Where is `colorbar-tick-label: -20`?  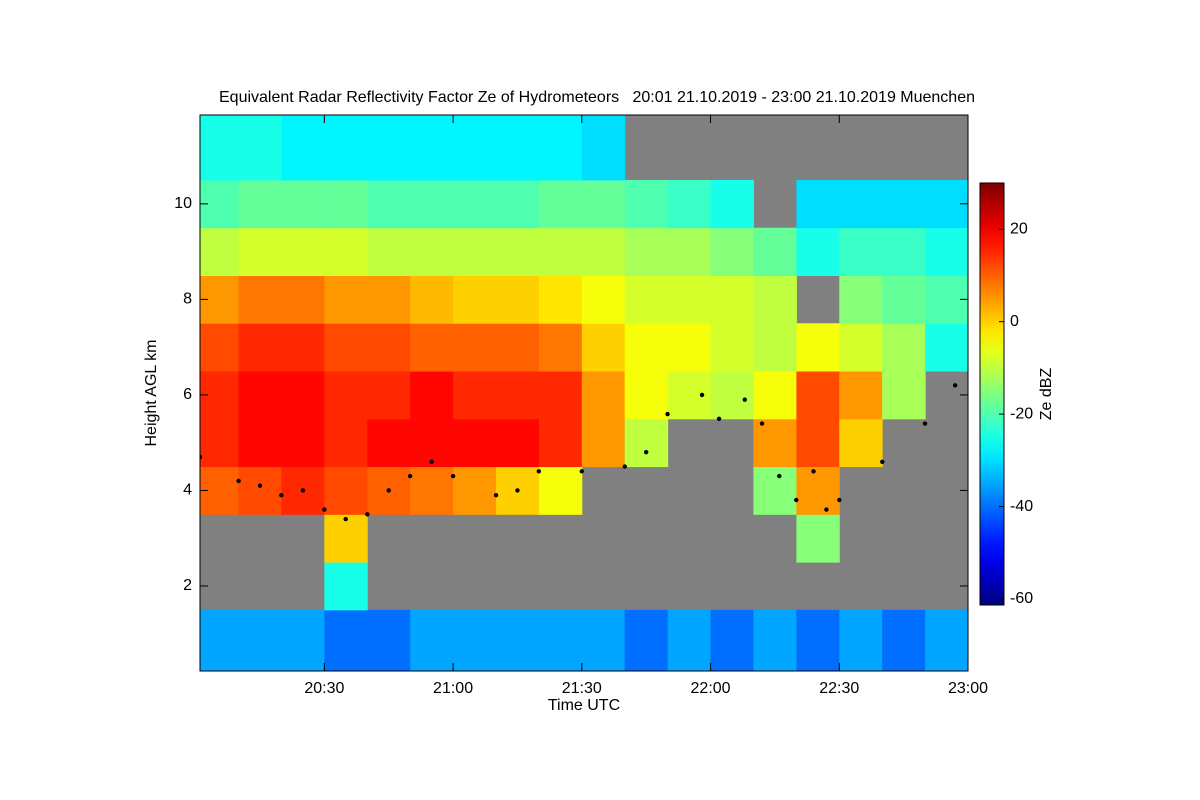 colorbar-tick-label: -20 is located at coordinates (1021, 413).